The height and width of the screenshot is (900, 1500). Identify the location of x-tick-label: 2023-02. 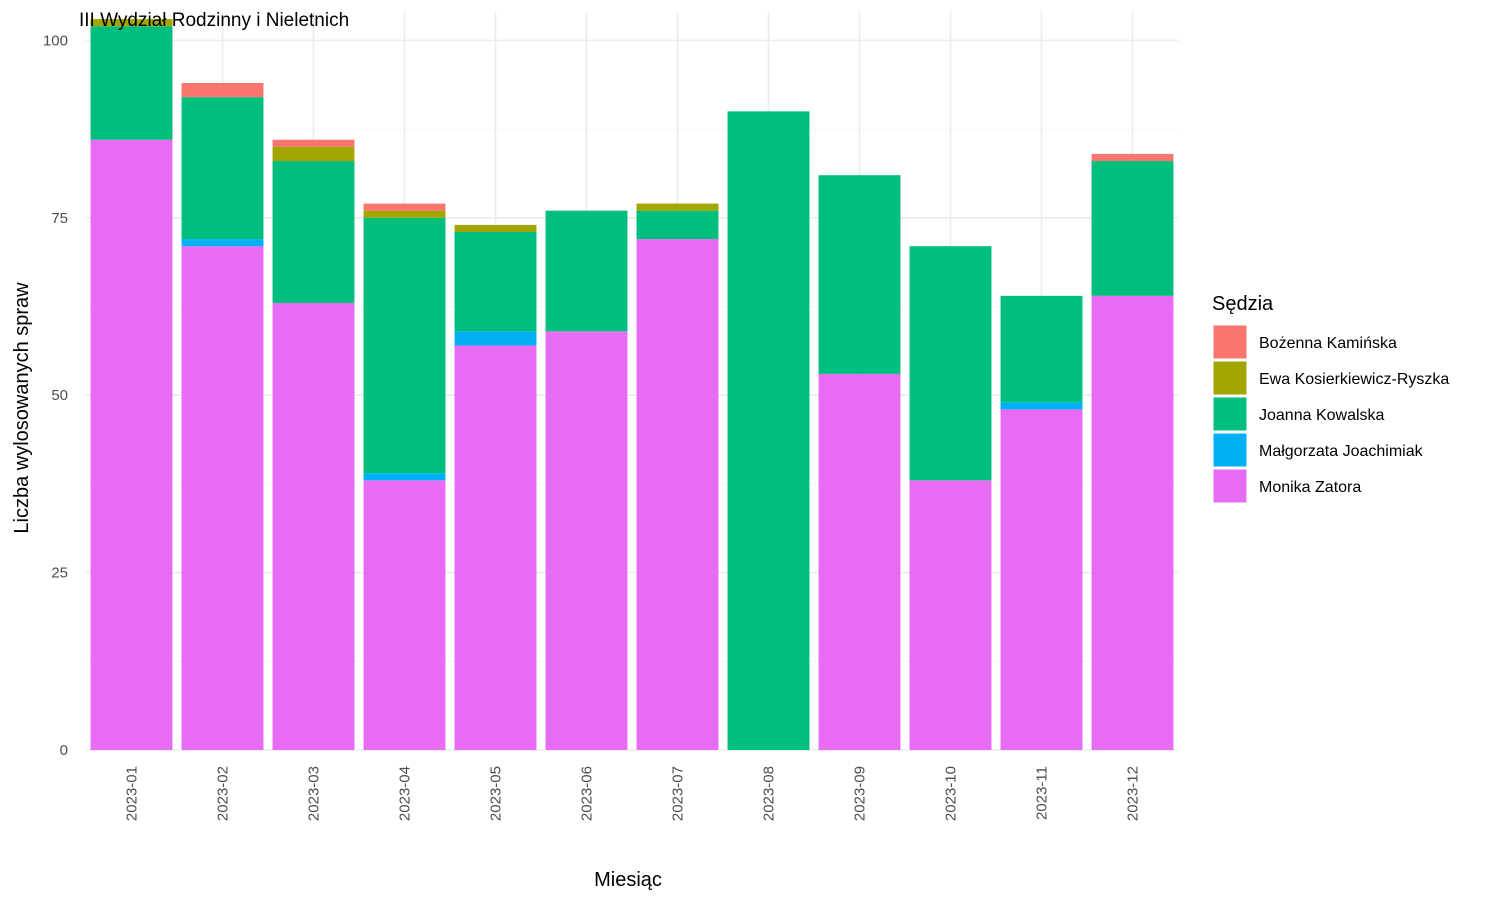
(223, 793).